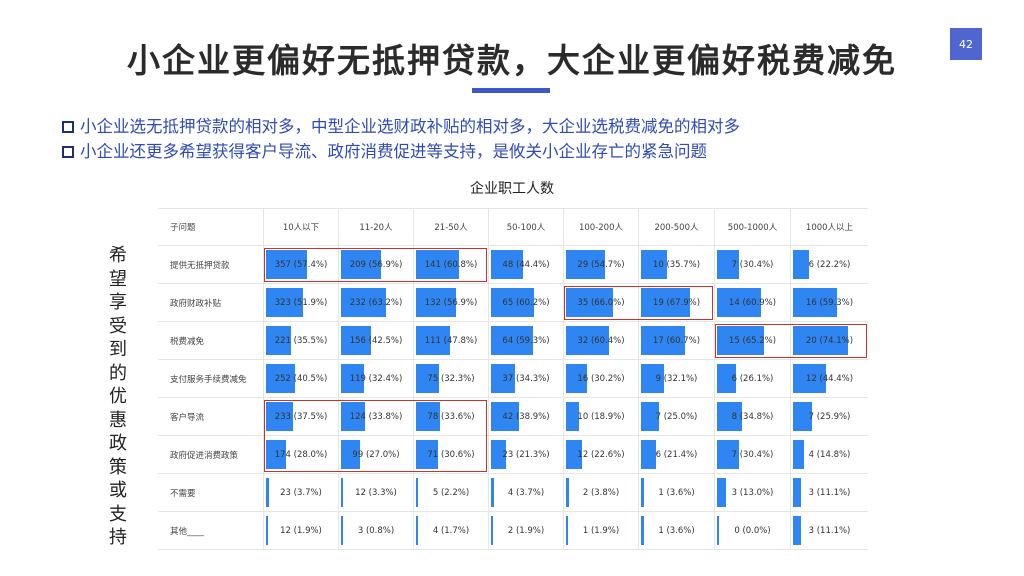 This screenshot has width=1024, height=576. I want to click on cell-value: 16 (59.3%), so click(829, 302).